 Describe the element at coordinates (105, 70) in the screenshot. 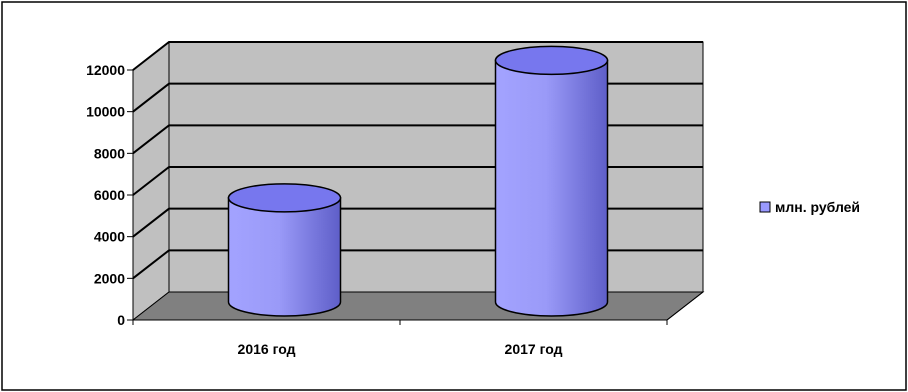

I see `y-tick-label: 12000` at that location.